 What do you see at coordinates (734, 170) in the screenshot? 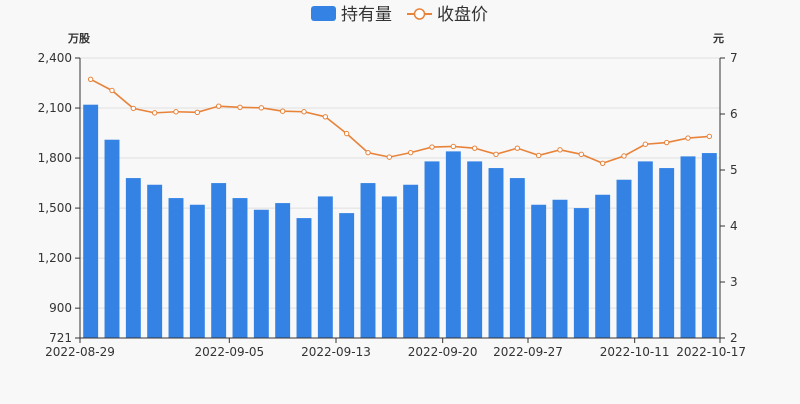
I see `right-tick-label: 5` at bounding box center [734, 170].